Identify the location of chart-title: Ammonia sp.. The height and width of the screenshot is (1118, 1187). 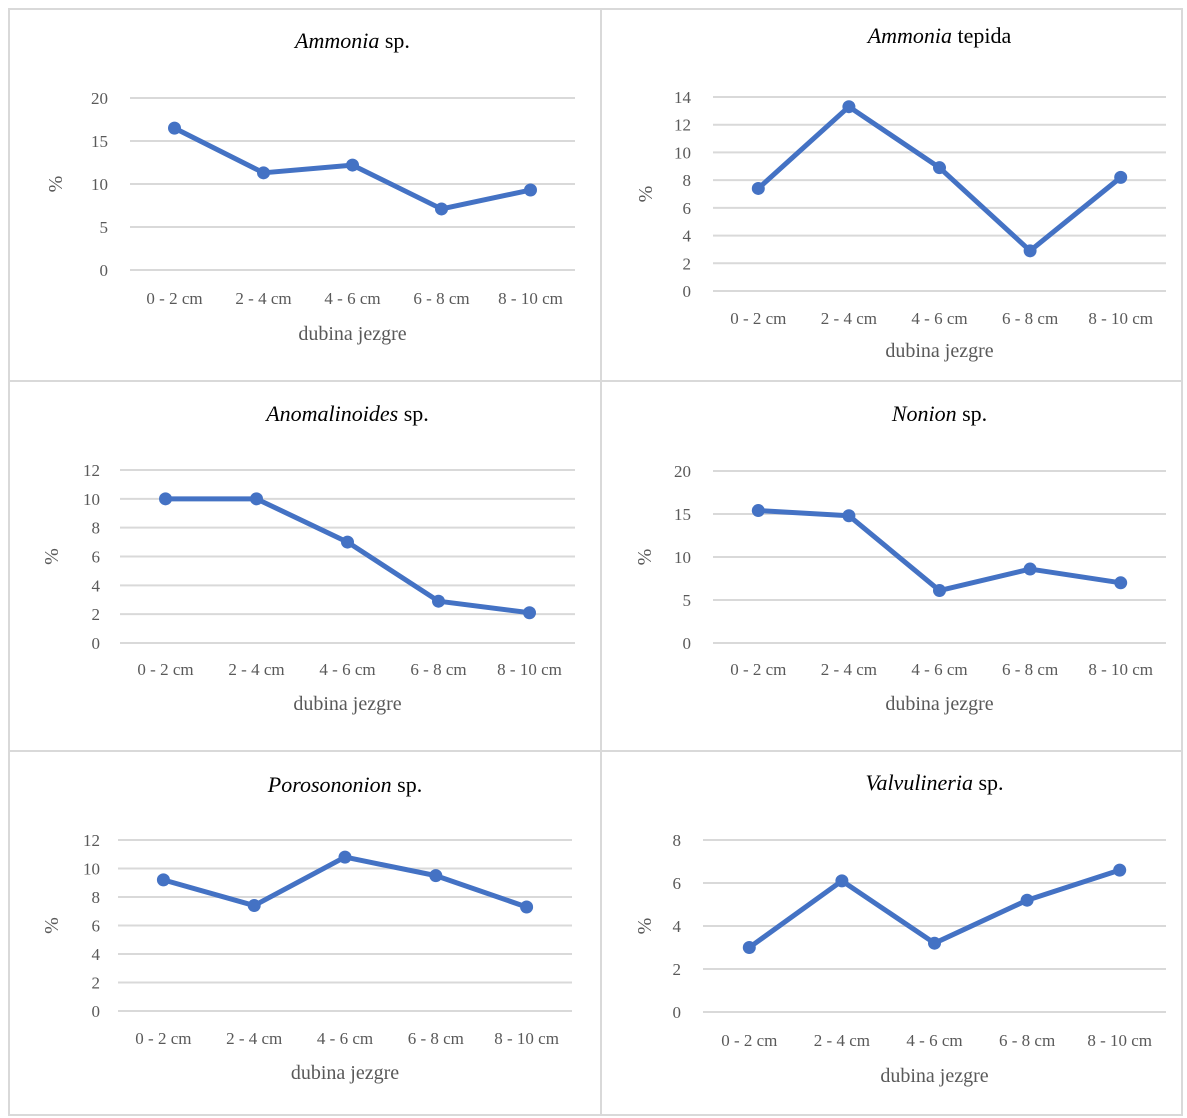
(351, 40).